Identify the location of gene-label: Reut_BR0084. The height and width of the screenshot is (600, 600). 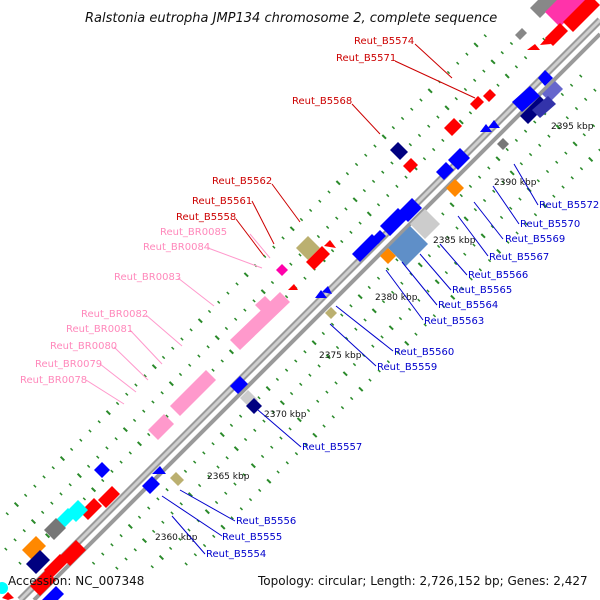
(176, 247).